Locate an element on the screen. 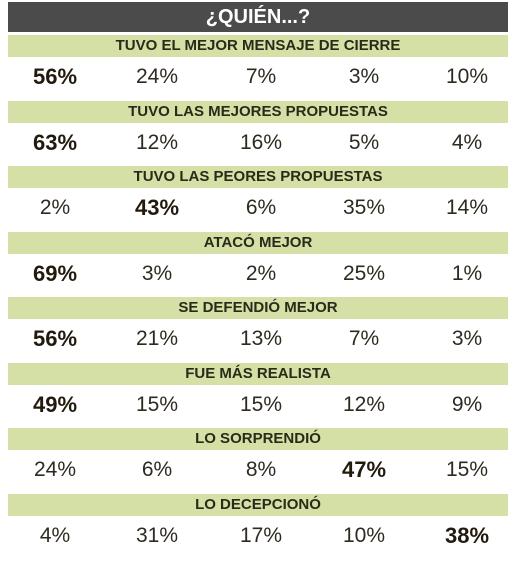  section-label: TUVO LAS MEJORES PROPUESTAS is located at coordinates (258, 111).